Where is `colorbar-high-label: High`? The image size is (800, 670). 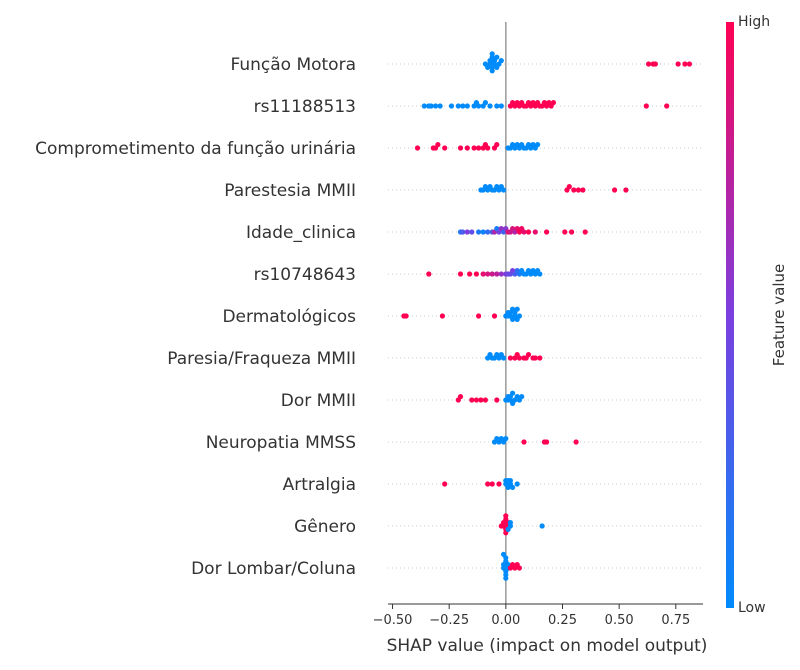 colorbar-high-label: High is located at coordinates (754, 22).